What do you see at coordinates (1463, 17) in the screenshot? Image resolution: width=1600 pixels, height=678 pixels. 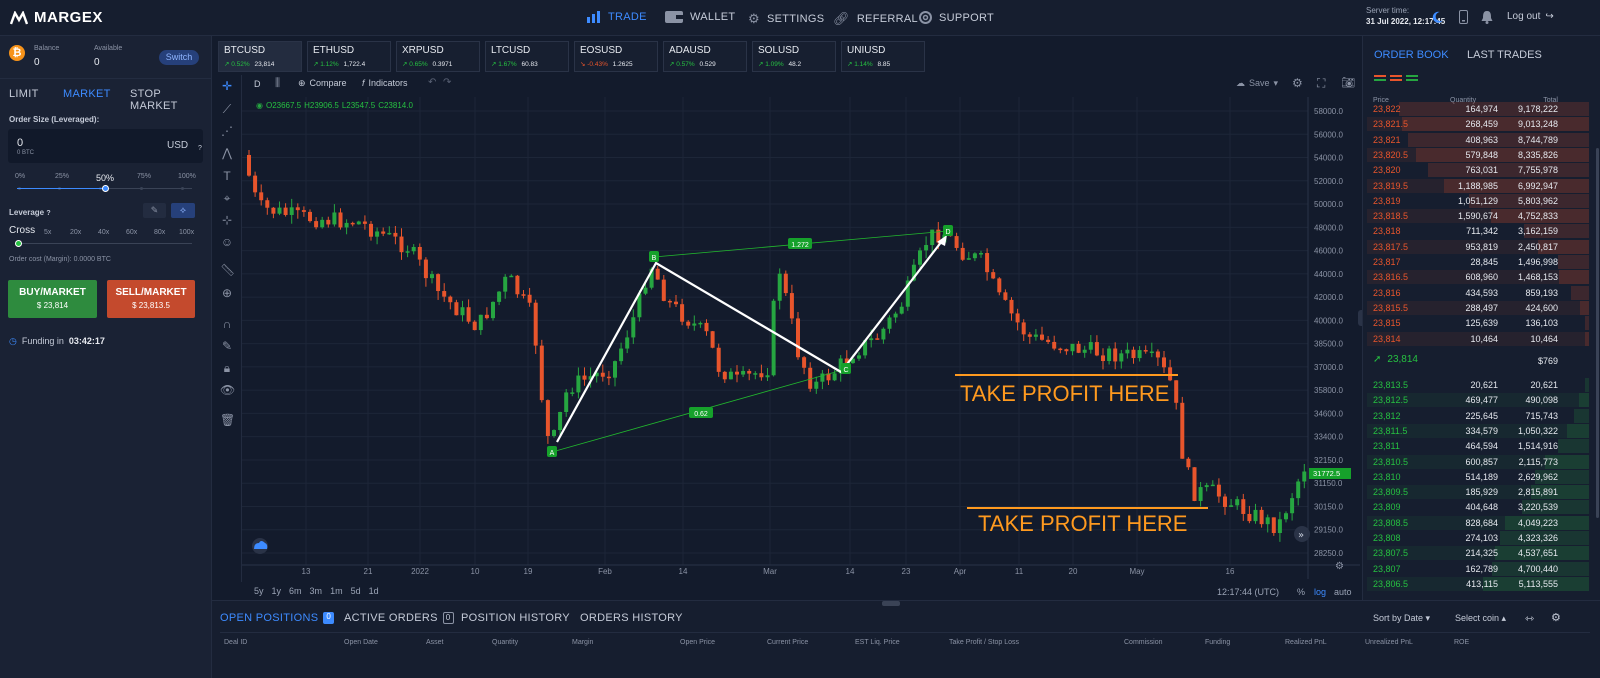 I see `mobile-icon` at bounding box center [1463, 17].